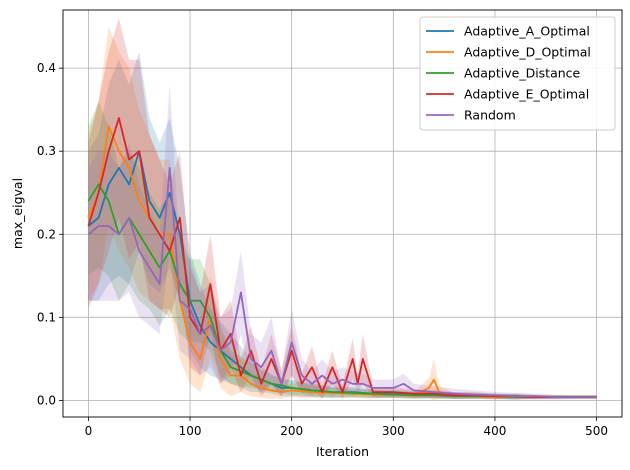 This screenshot has width=630, height=470. Describe the element at coordinates (527, 31) in the screenshot. I see `legend-entry-label: Adaptive_A_Optimal` at that location.